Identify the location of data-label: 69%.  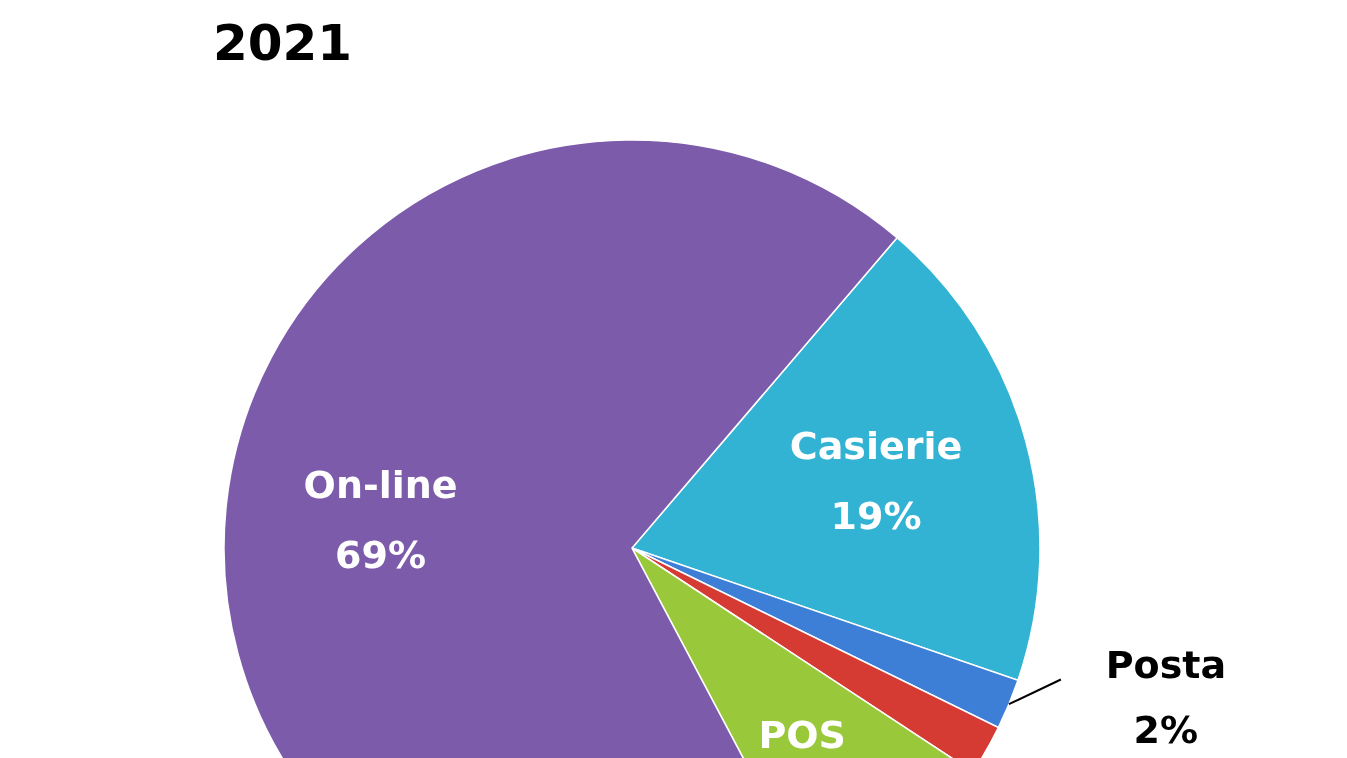
(381, 555).